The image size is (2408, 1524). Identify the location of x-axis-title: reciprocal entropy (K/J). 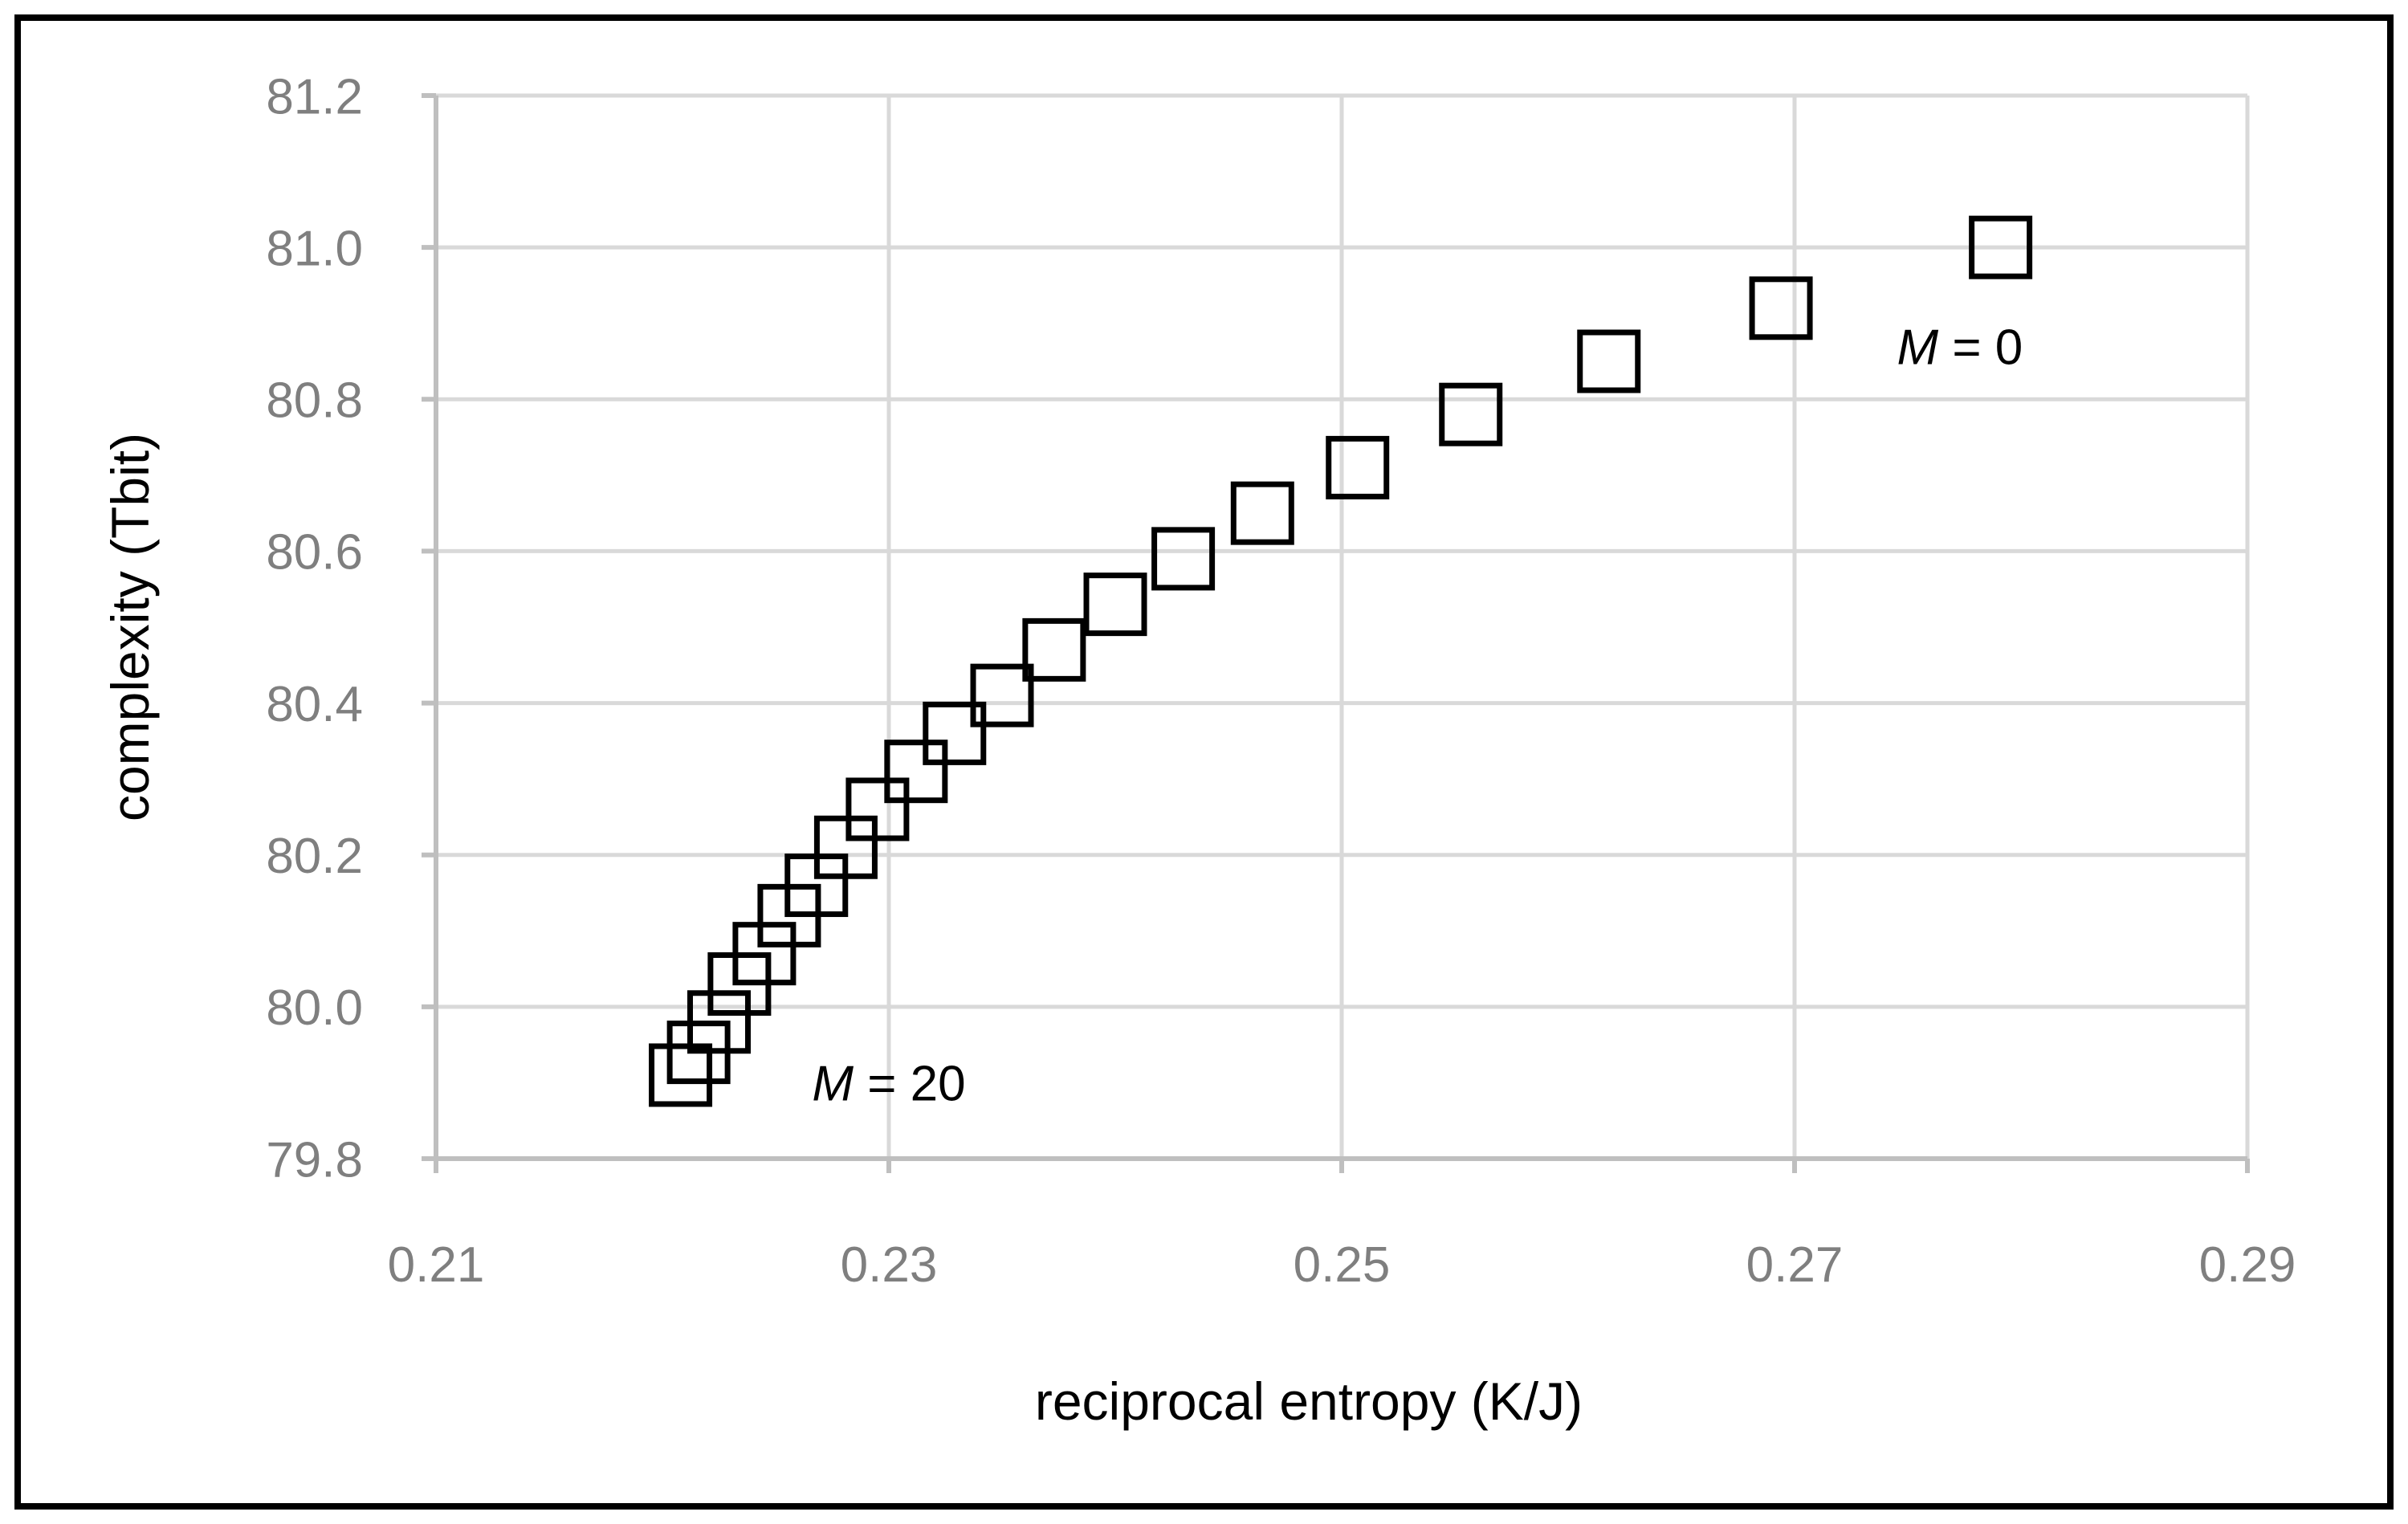
(1309, 1401).